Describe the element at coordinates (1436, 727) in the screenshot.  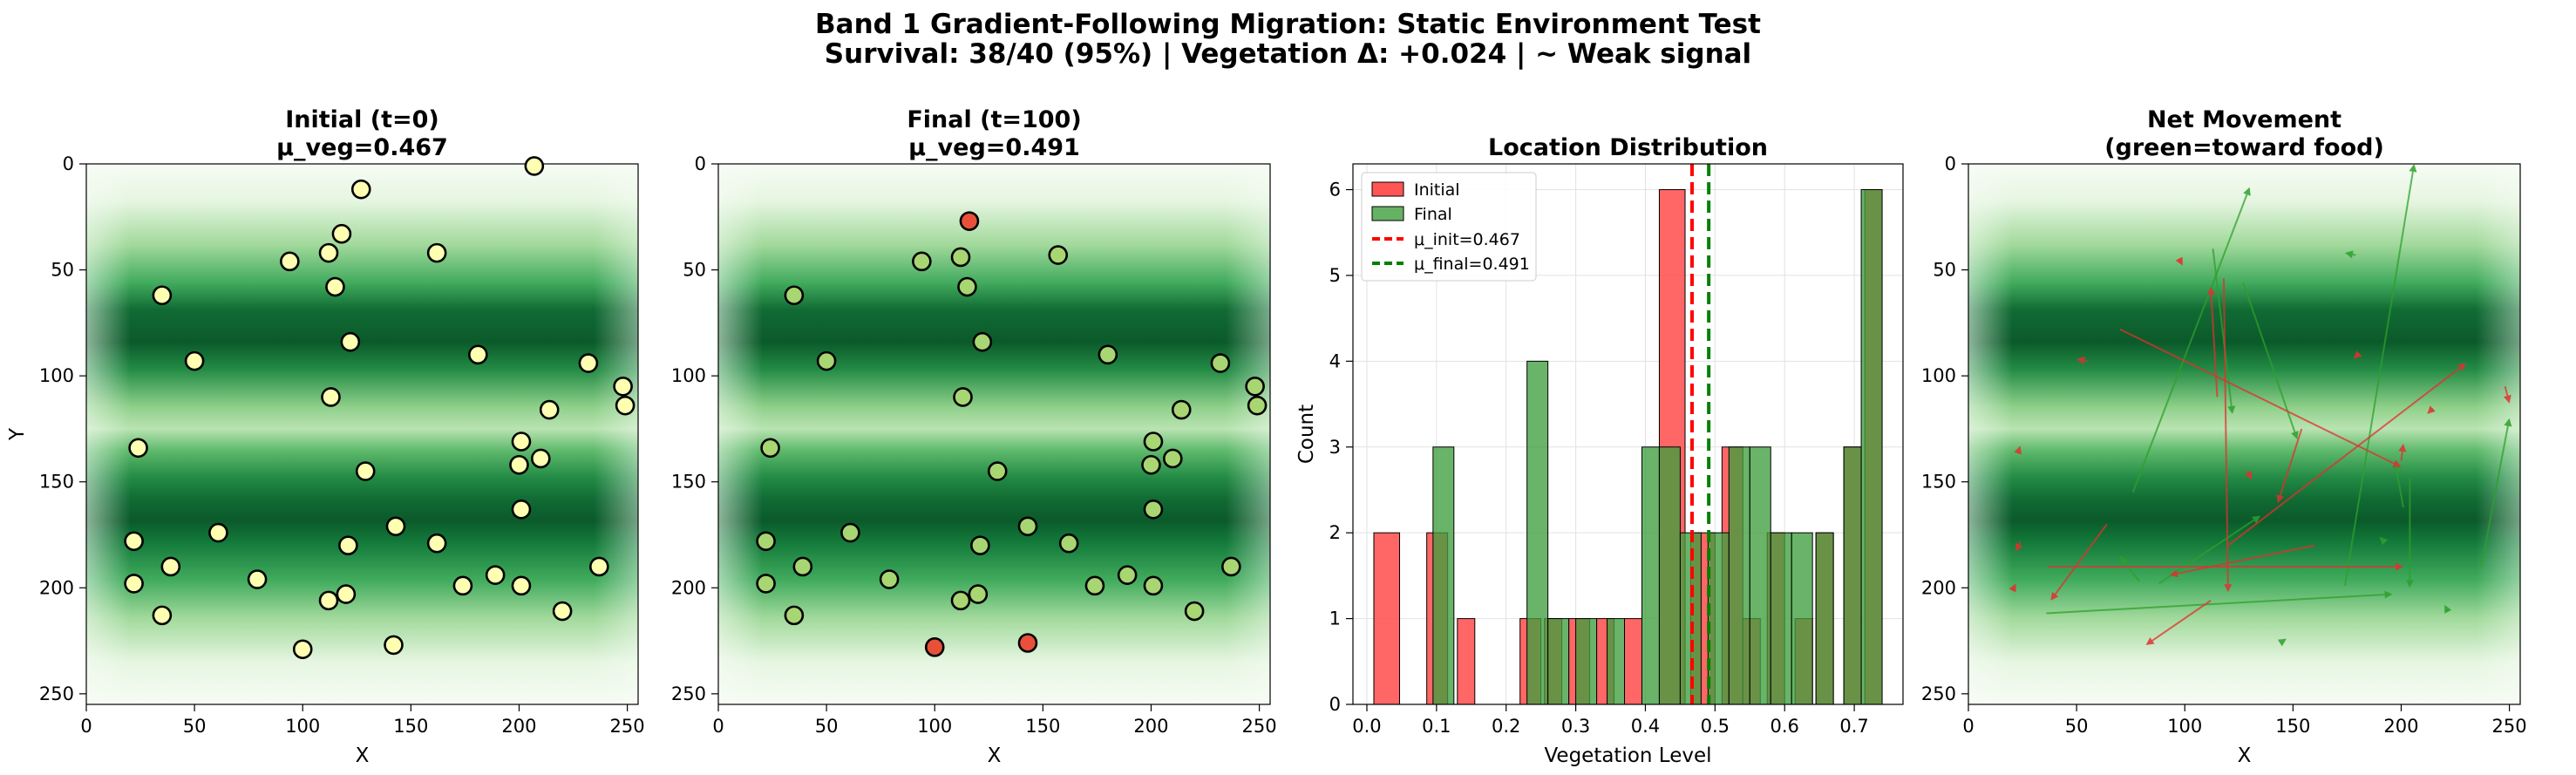
I see `x-tick-label: 0.1` at that location.